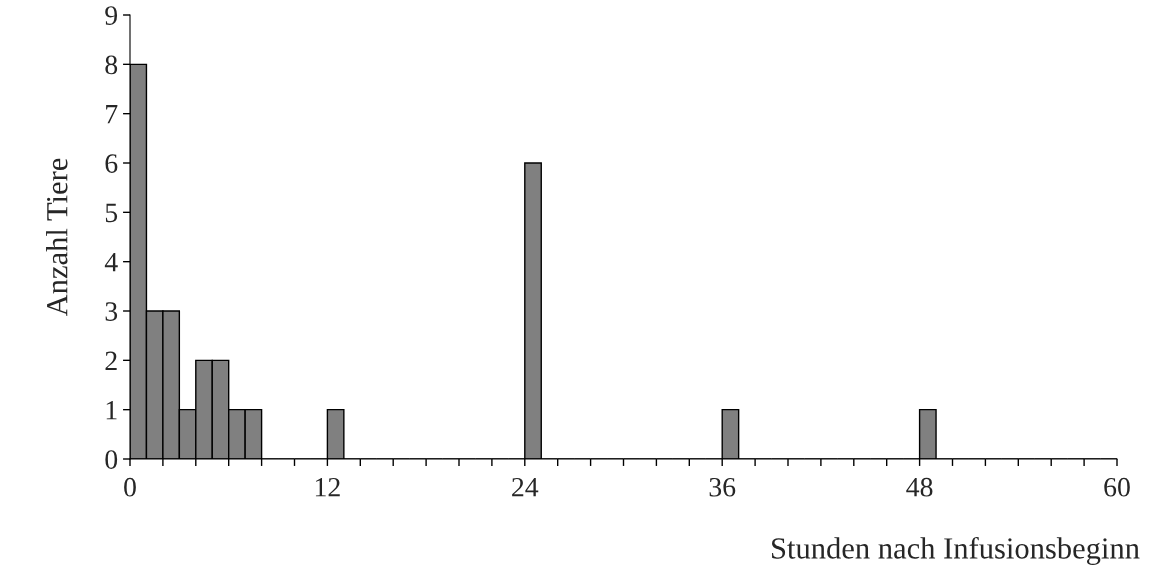 The width and height of the screenshot is (1149, 580). I want to click on y-tick-label: 5, so click(111, 213).